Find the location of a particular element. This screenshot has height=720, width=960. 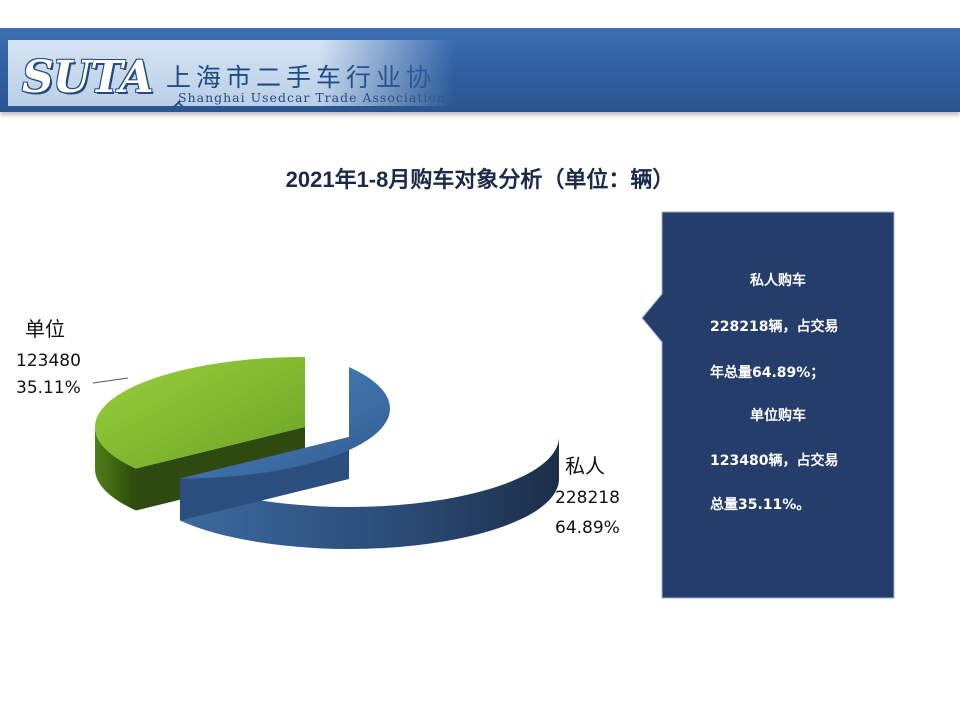

callout-line-2: 228218辆，占交易 is located at coordinates (774, 327).